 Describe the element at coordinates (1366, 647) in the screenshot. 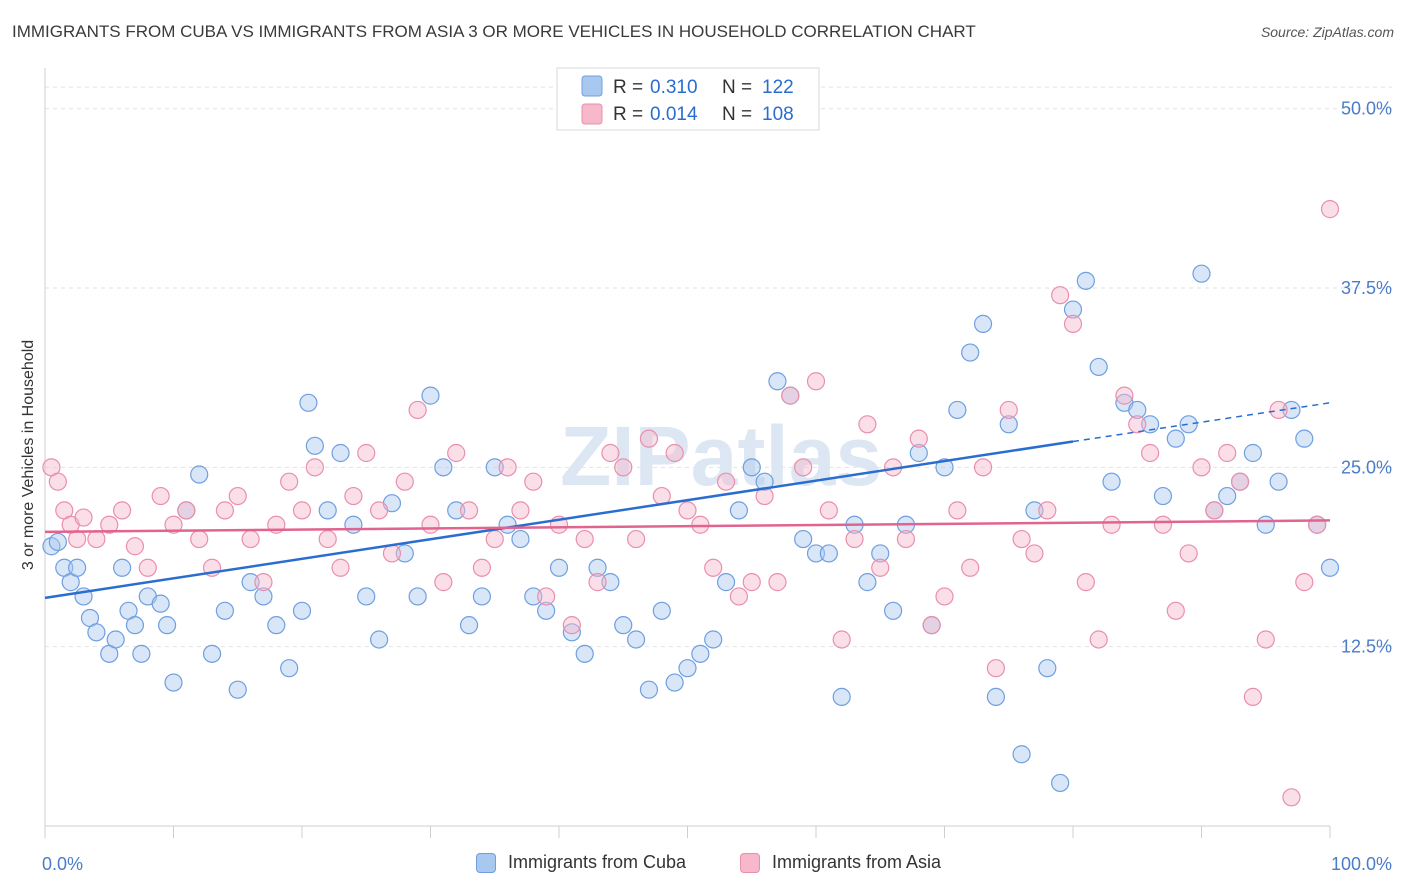

I see `y-tick-label-0: 12.5%` at that location.